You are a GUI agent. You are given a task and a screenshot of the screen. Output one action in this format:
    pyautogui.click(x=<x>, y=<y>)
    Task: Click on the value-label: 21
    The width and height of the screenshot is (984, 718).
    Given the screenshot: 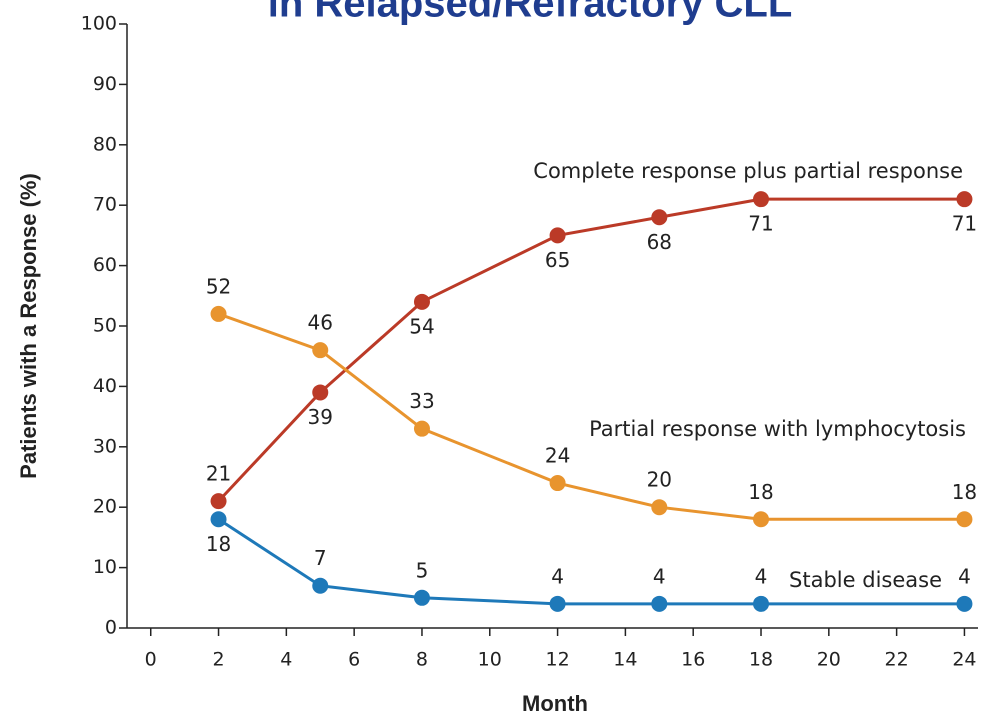 What is the action you would take?
    pyautogui.click(x=218, y=474)
    